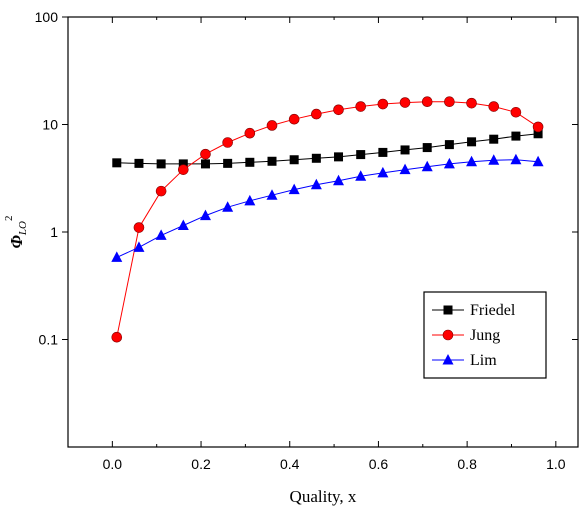  I want to click on x-tick-label: 1.0, so click(556, 464).